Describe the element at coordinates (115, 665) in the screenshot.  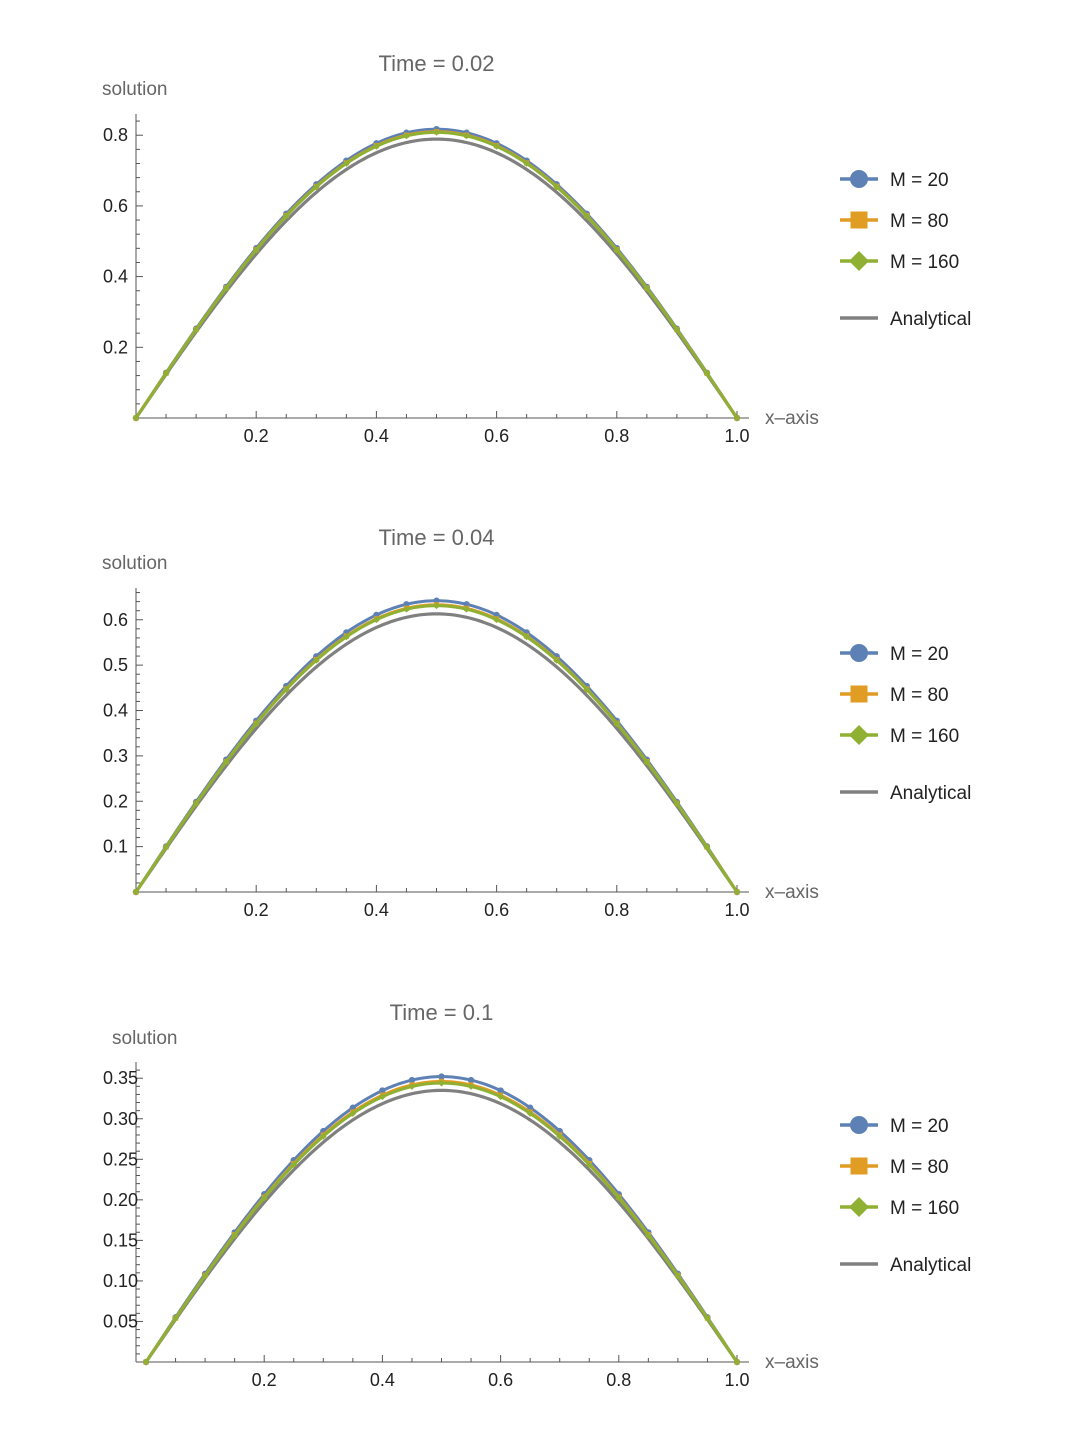
I see `y-tick-label: 0.5` at that location.